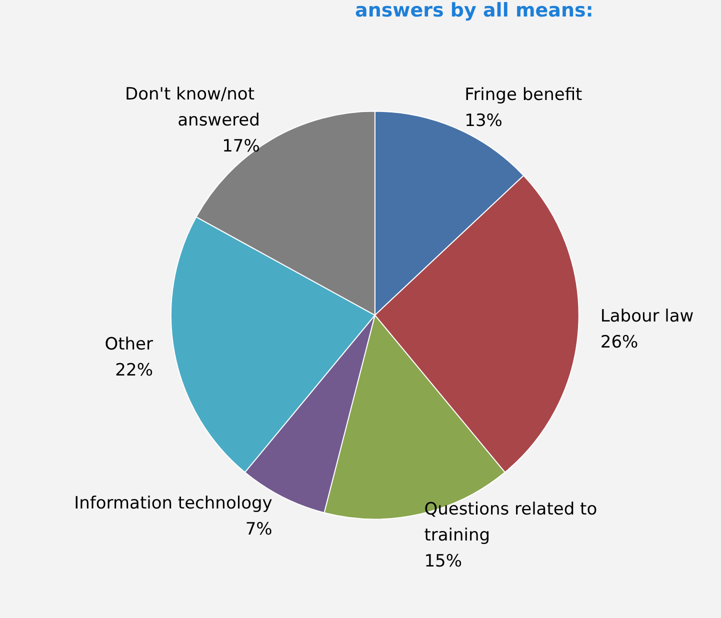 This screenshot has width=721, height=618. Describe the element at coordinates (474, 11) in the screenshot. I see `chart-title: answers by all means:` at that location.